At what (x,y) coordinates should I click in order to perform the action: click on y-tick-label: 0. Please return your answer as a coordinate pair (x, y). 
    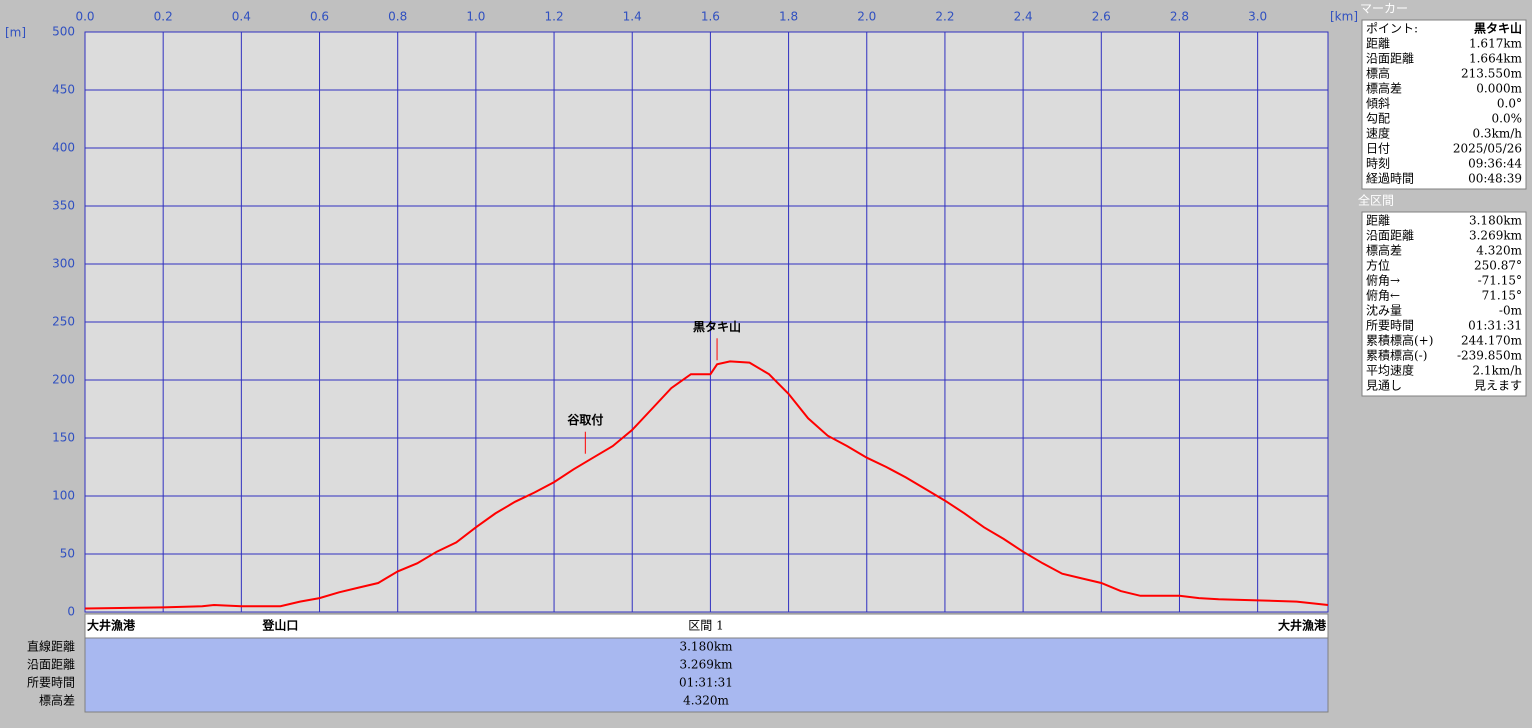
    Looking at the image, I should click on (71, 612).